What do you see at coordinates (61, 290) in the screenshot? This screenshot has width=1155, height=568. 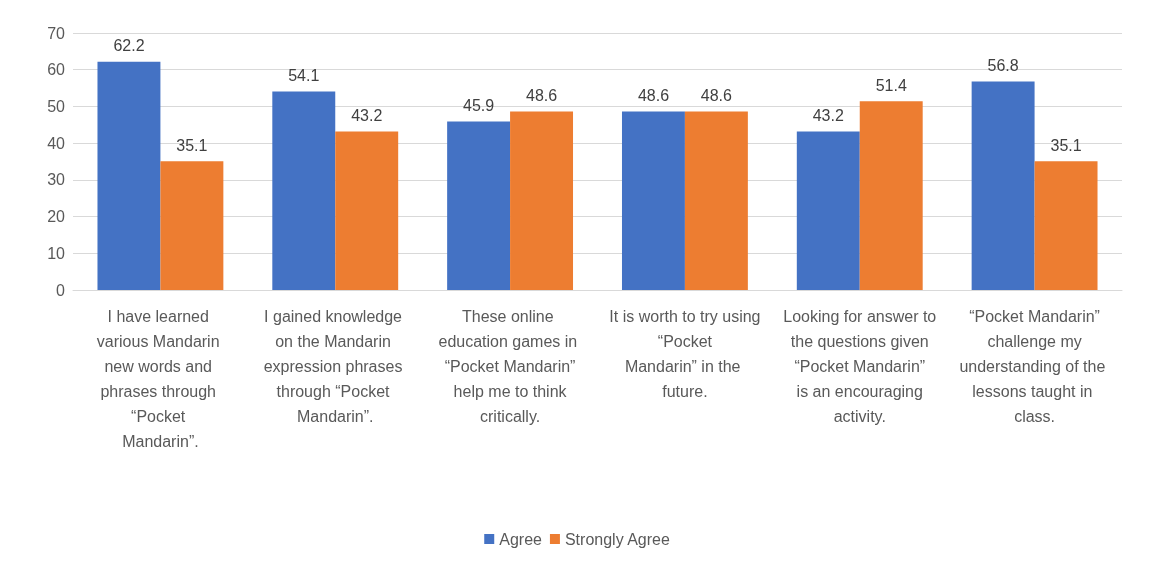 I see `y-tick-label: 0` at bounding box center [61, 290].